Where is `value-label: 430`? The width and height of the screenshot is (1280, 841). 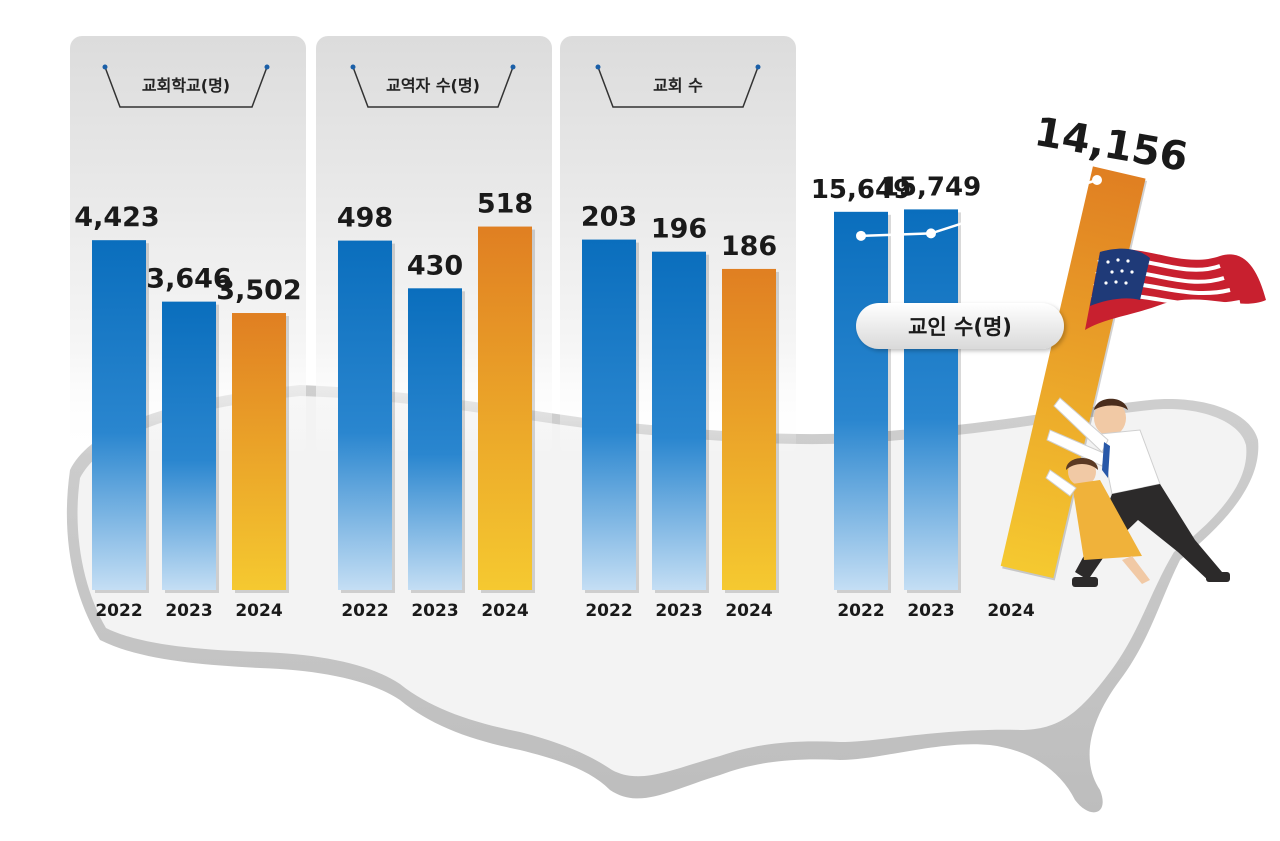 value-label: 430 is located at coordinates (435, 265).